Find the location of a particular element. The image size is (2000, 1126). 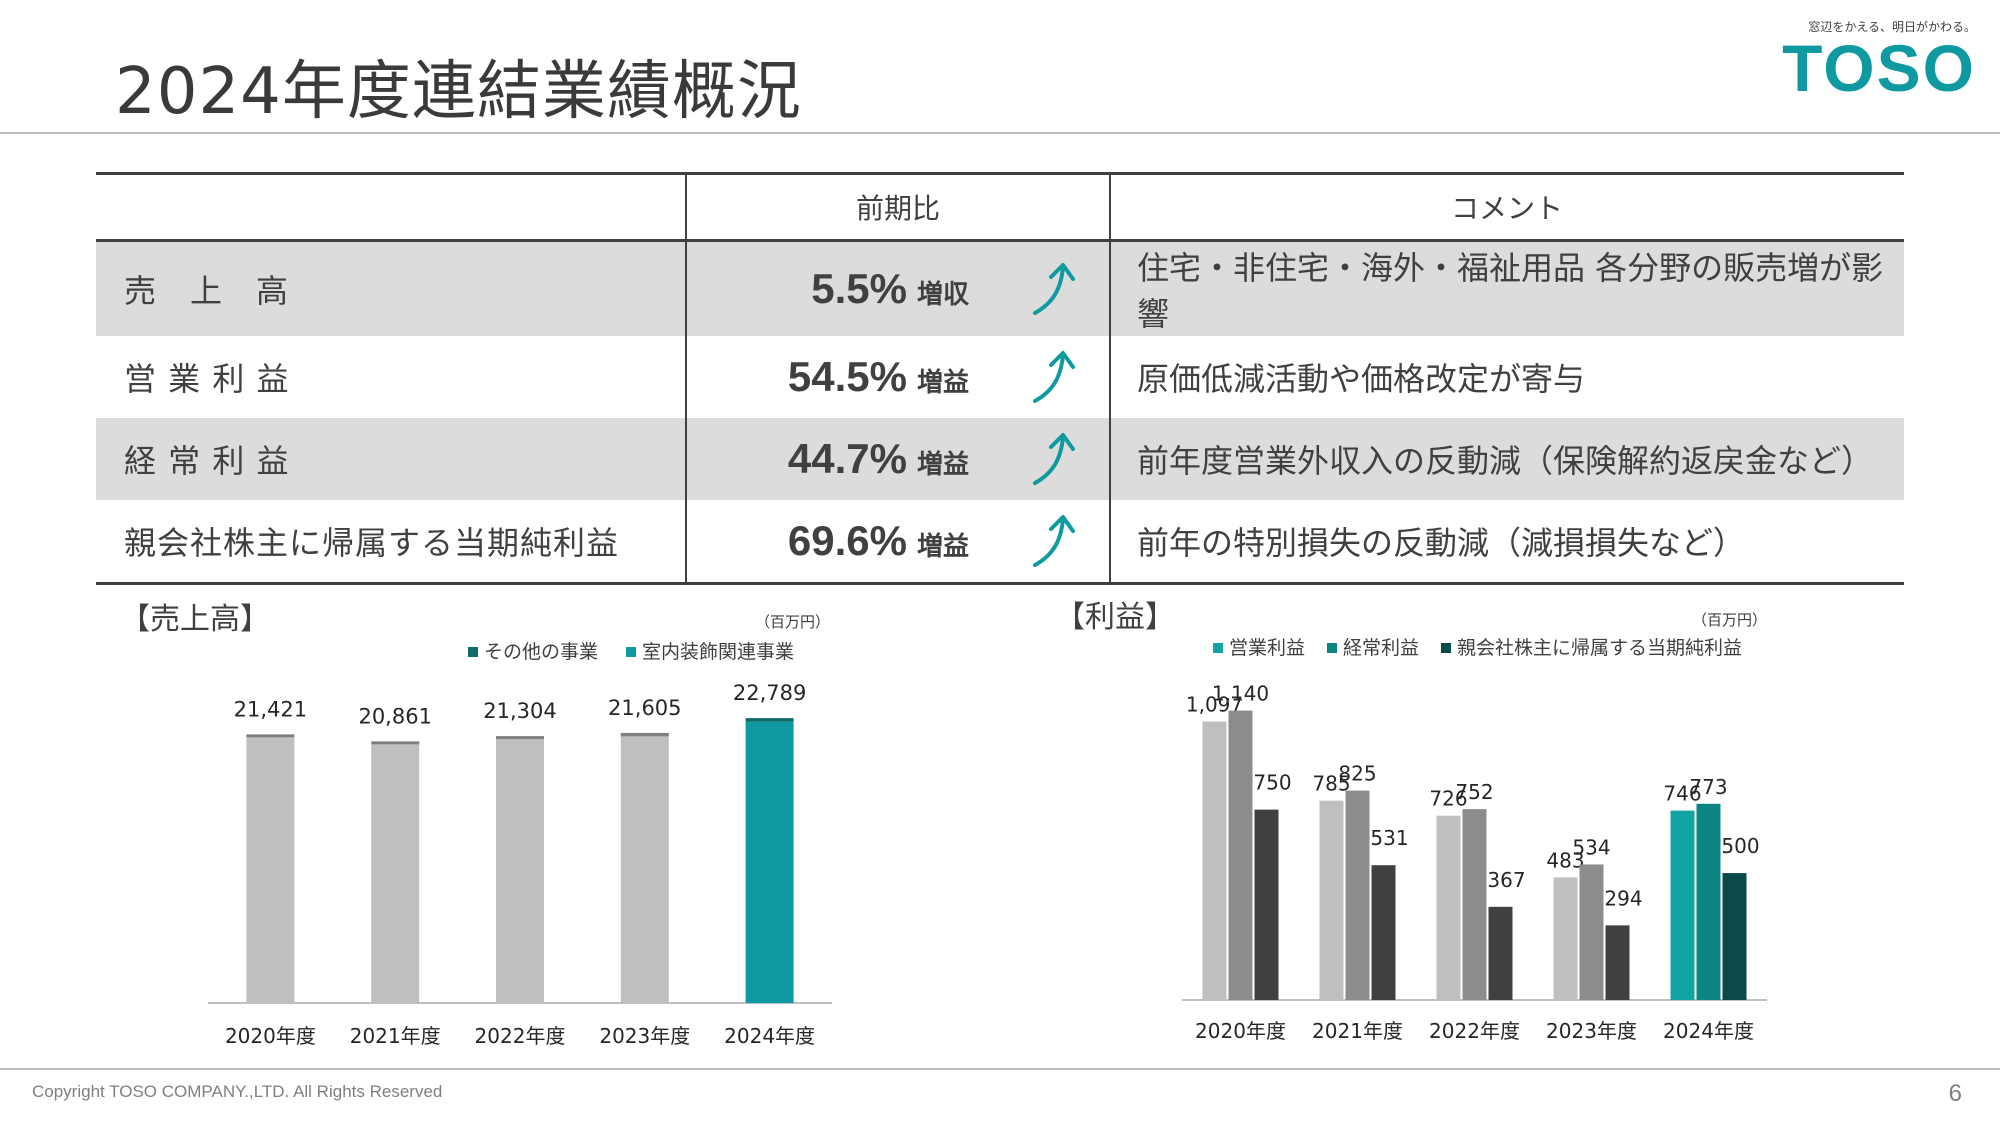

row-yoy: 69.6% 増益 is located at coordinates (897, 542).